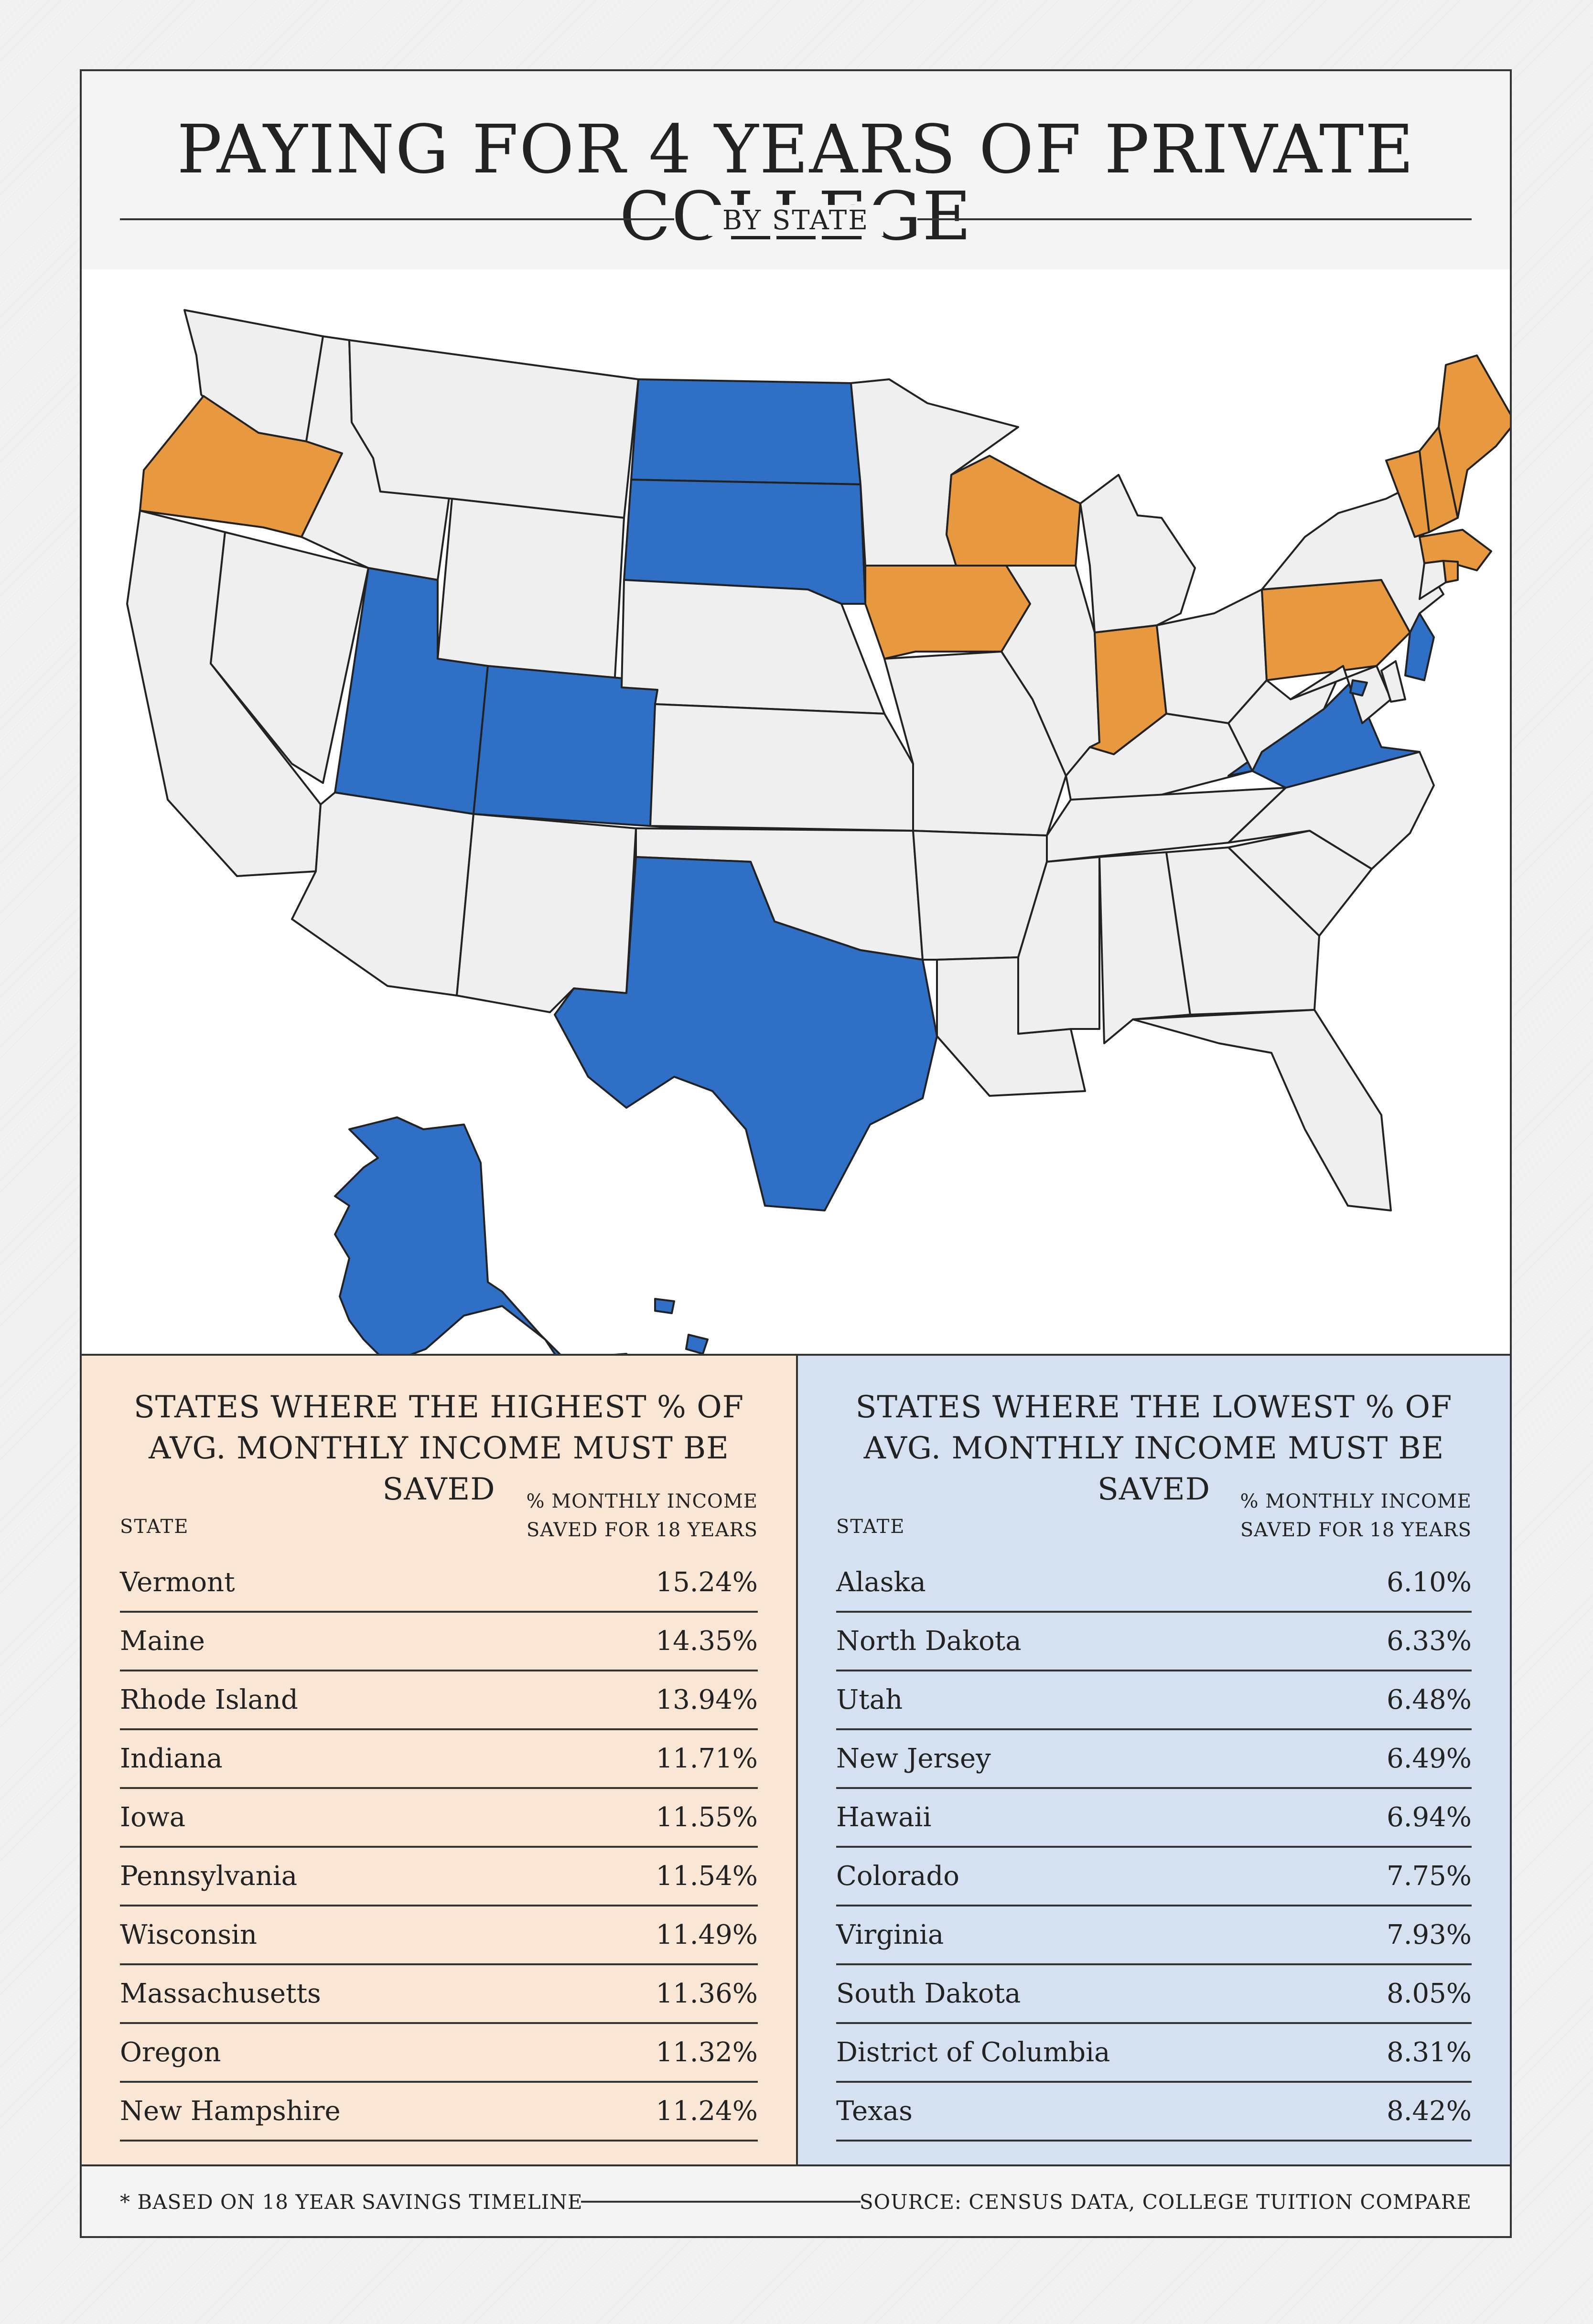  I want to click on state-name: Oregon, so click(171, 2052).